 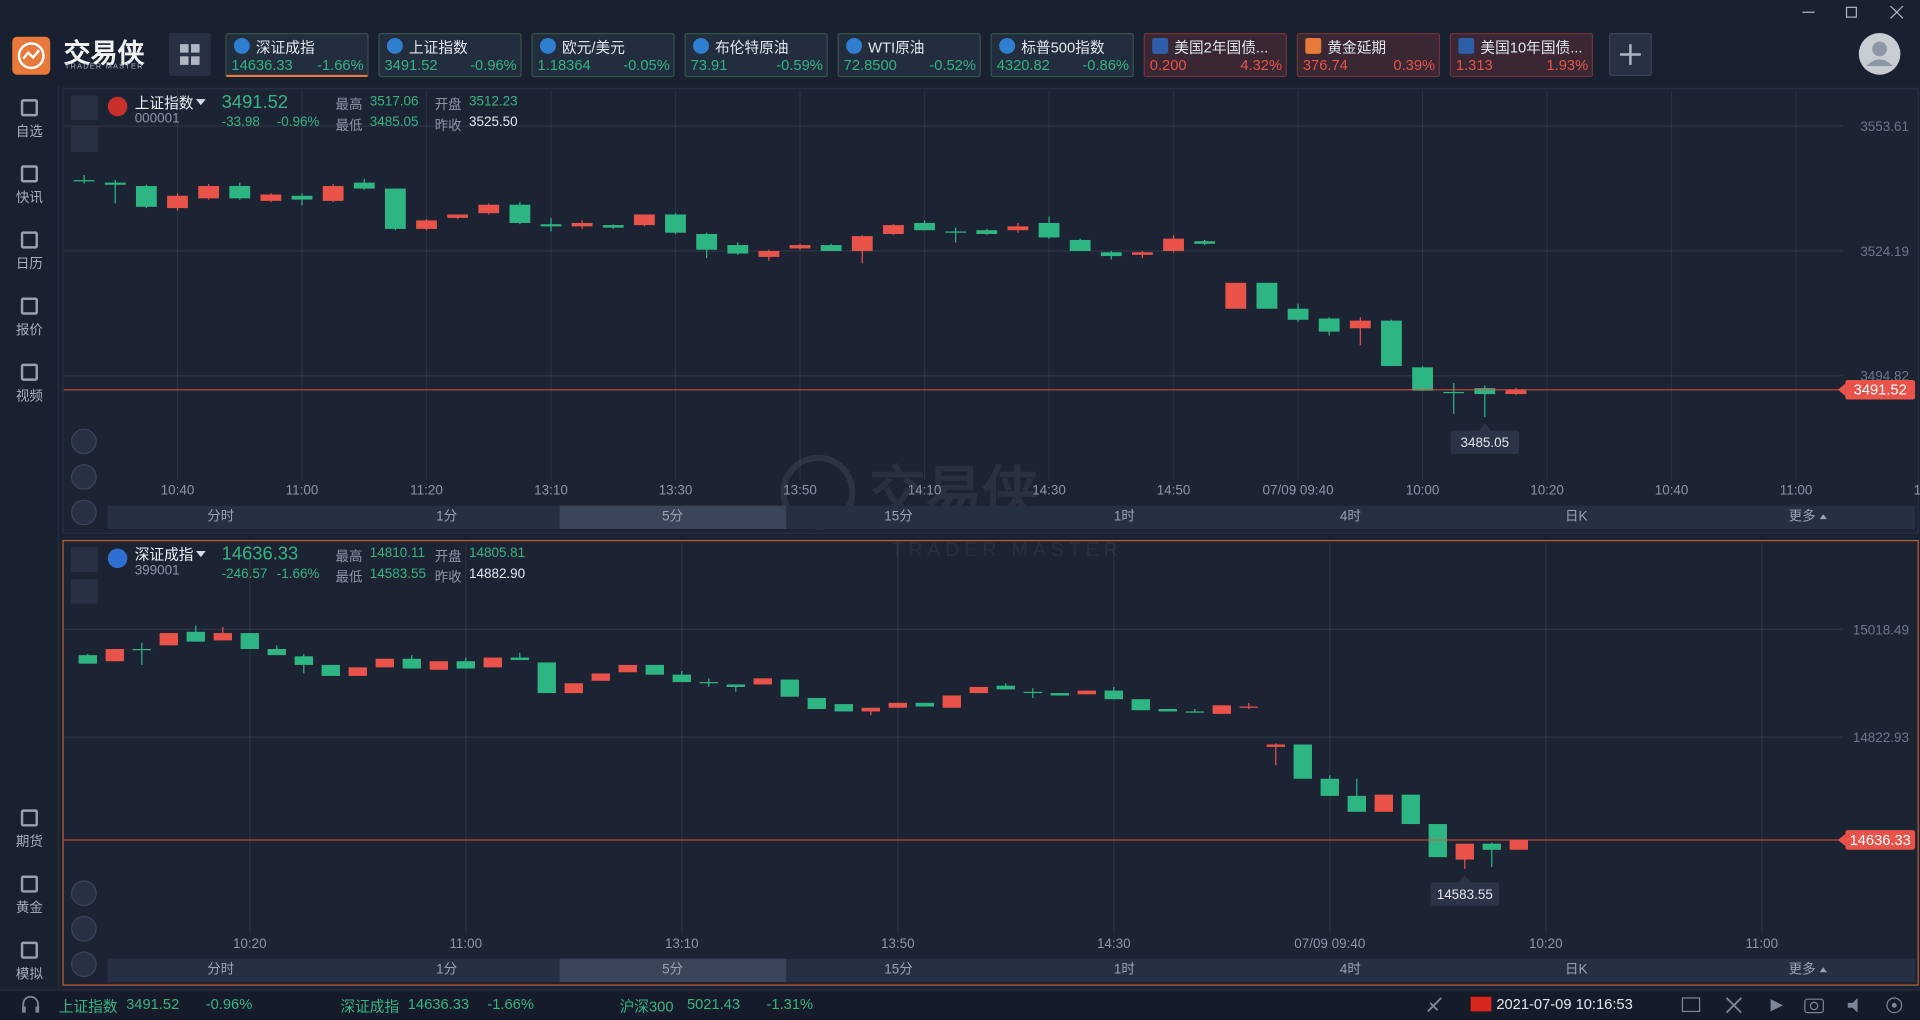 What do you see at coordinates (370, 1006) in the screenshot?
I see `status-index-name: 深证成指` at bounding box center [370, 1006].